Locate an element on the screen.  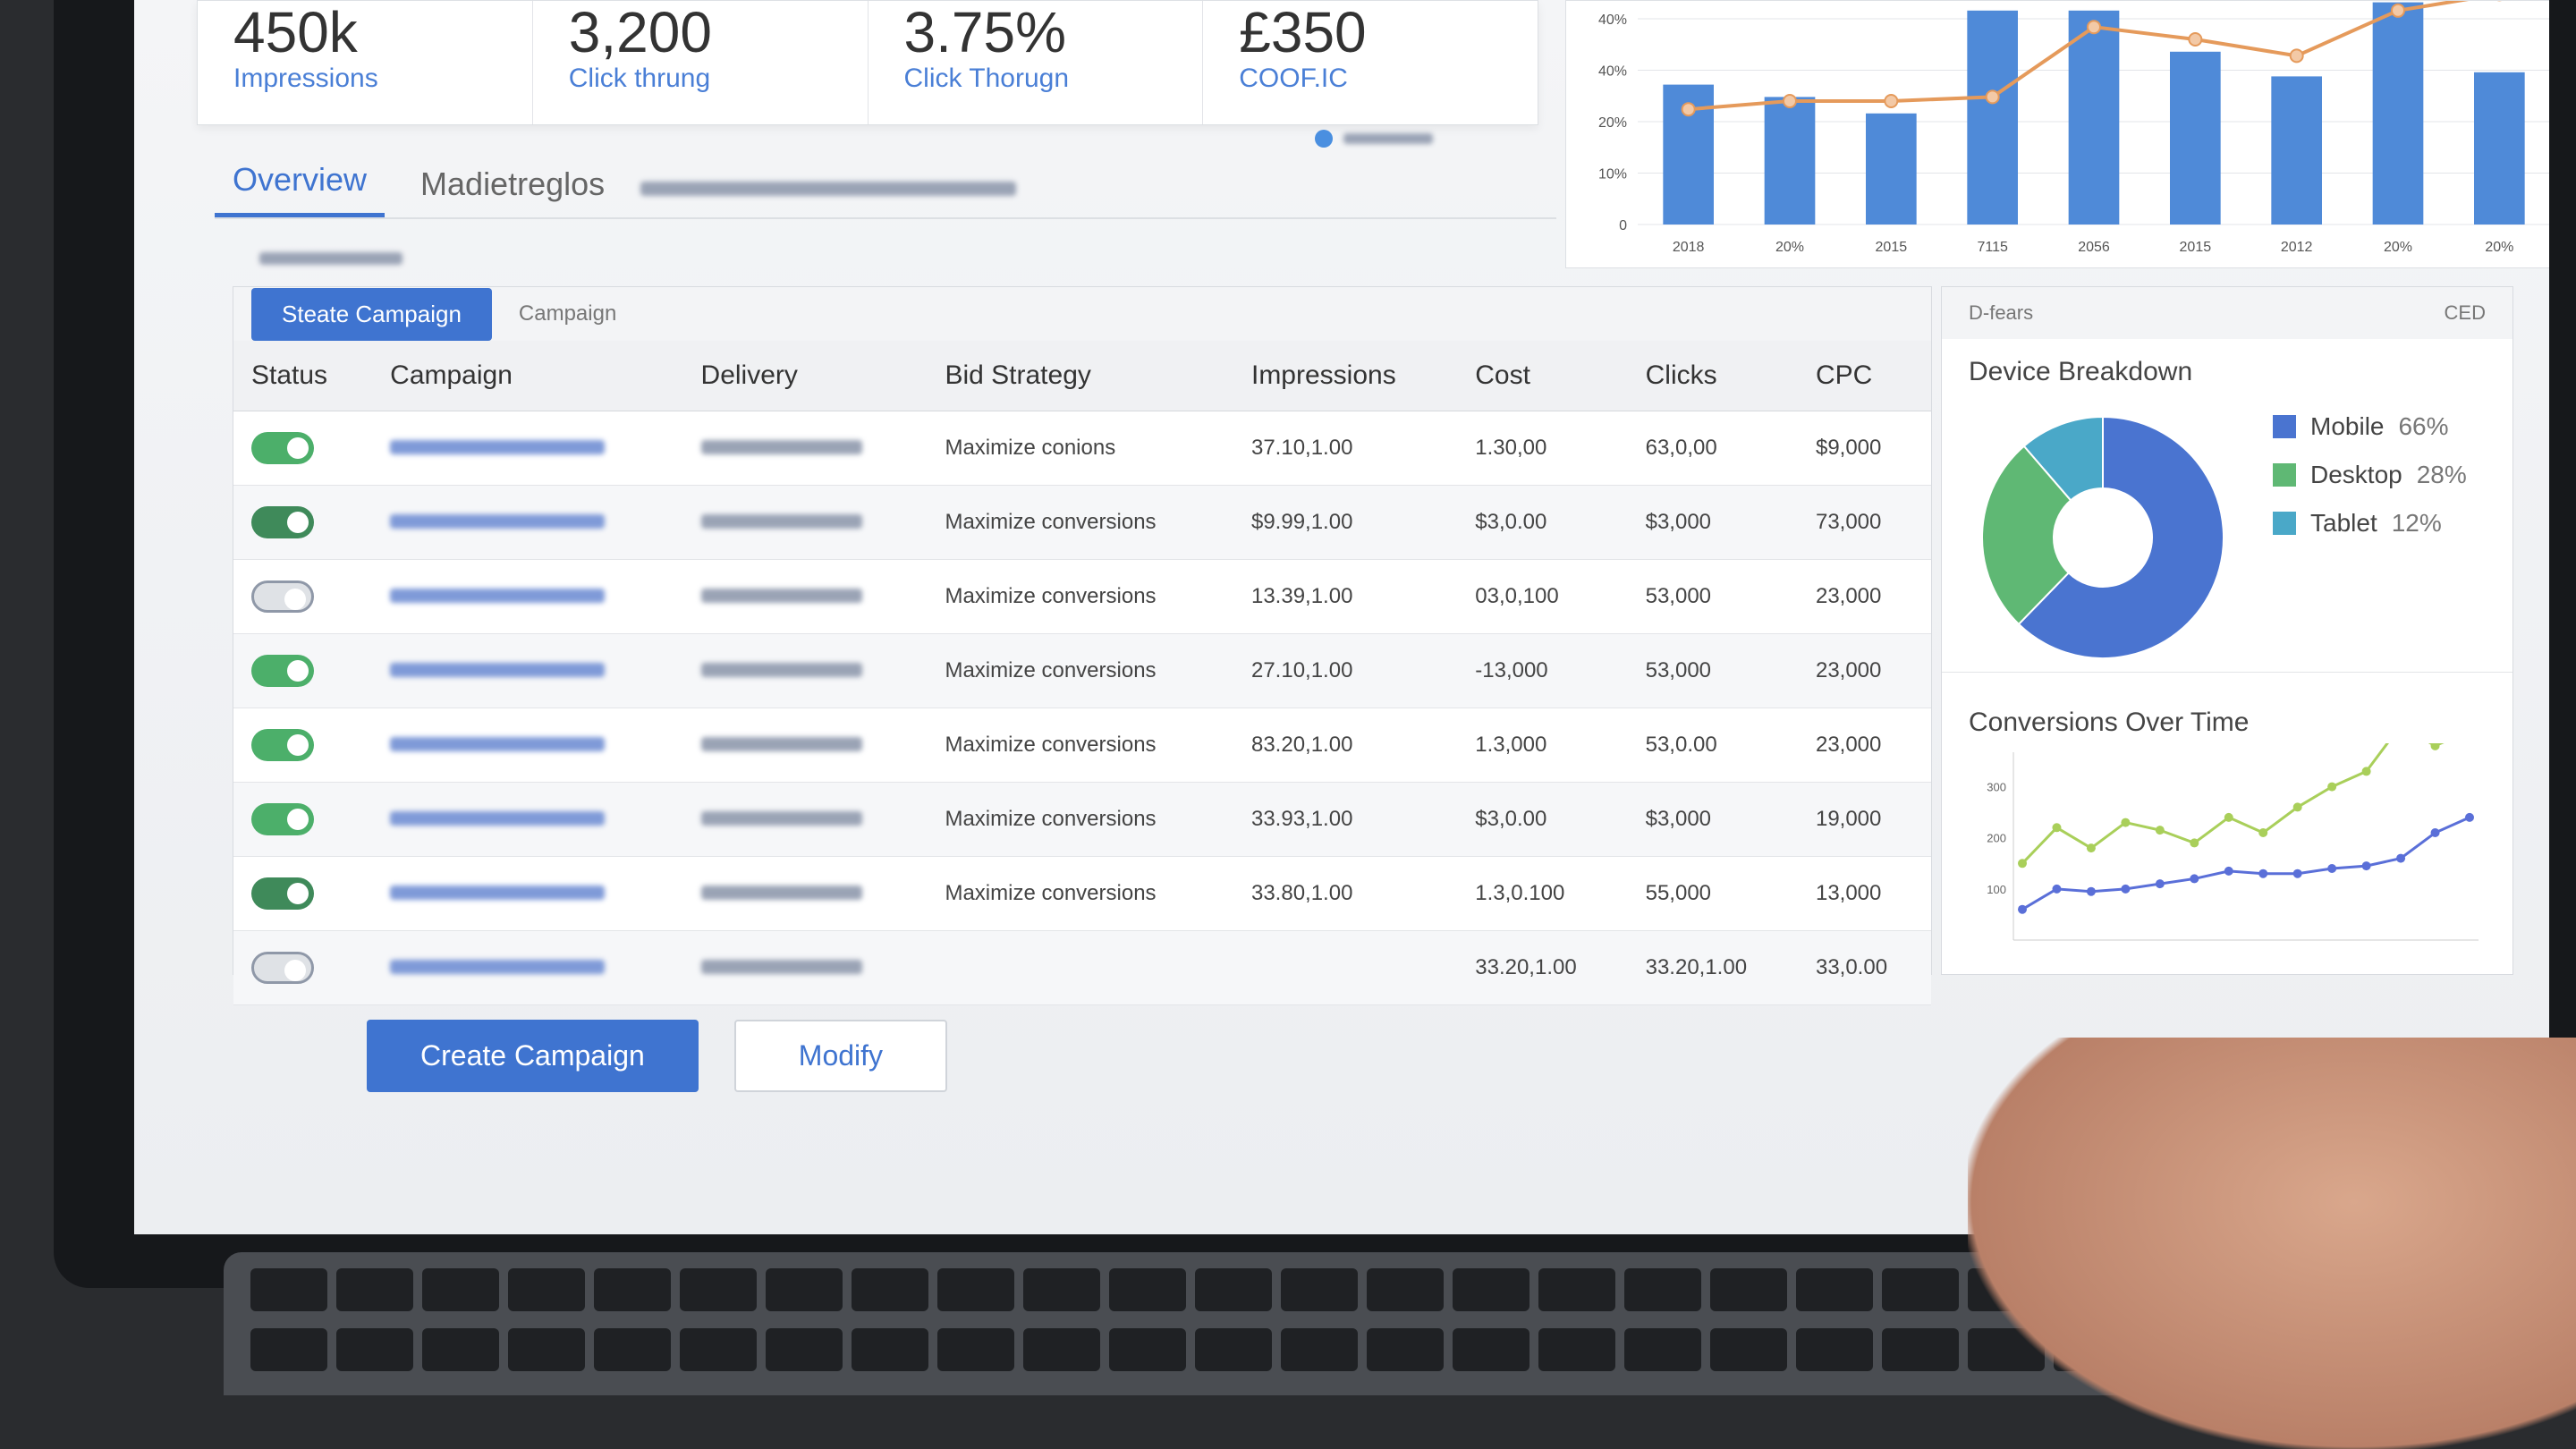
column-header: Impressions is located at coordinates (1345, 376).